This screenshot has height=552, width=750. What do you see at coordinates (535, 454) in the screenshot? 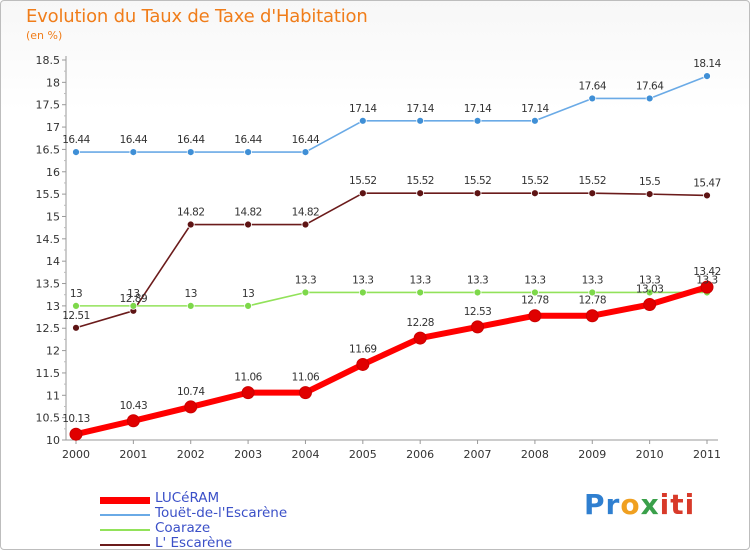
I see `x-tick-label: 2008` at bounding box center [535, 454].